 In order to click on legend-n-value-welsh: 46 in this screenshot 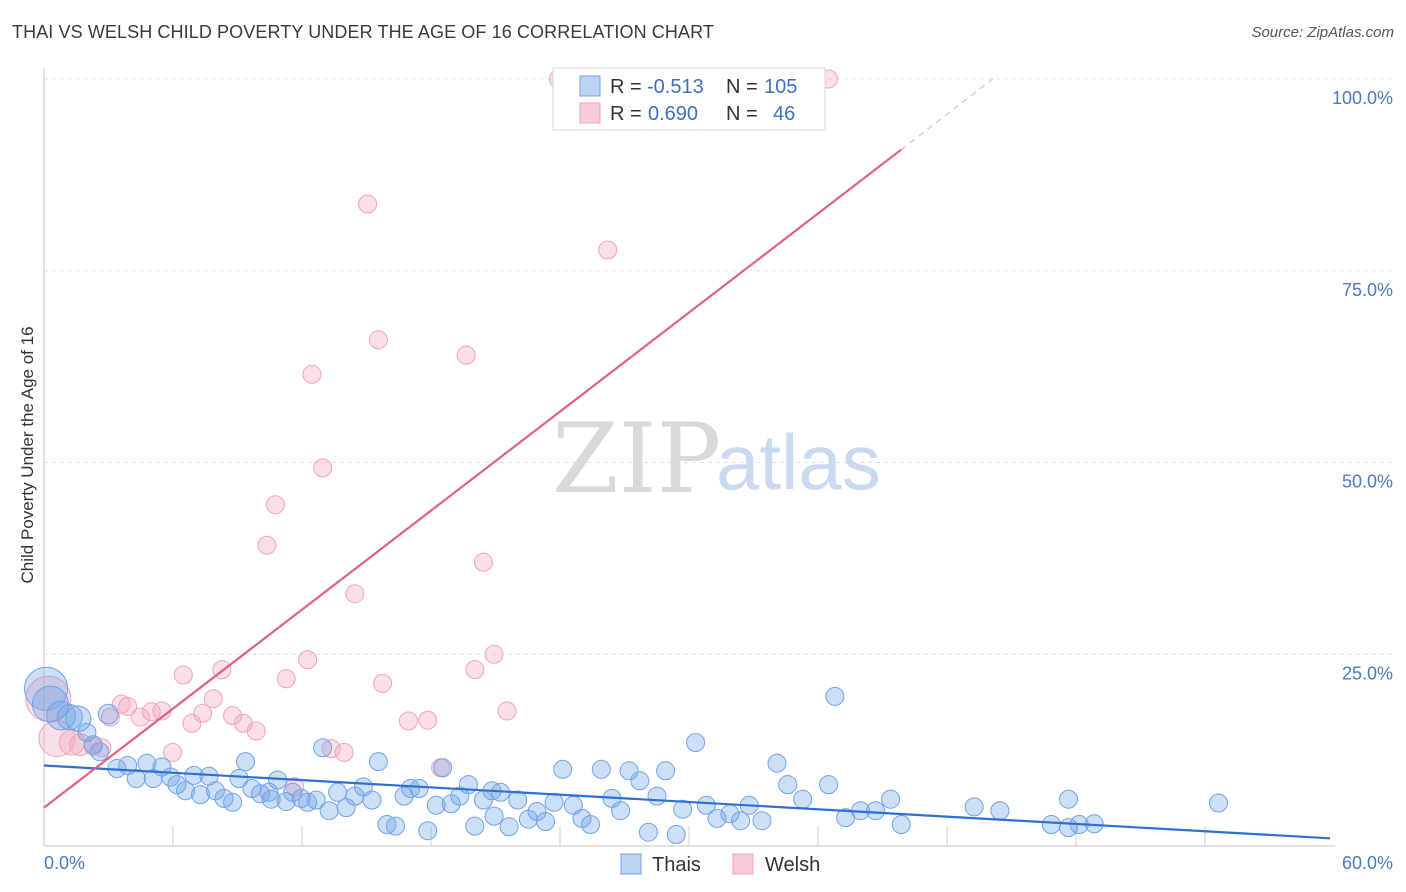, I will do `click(784, 114)`.